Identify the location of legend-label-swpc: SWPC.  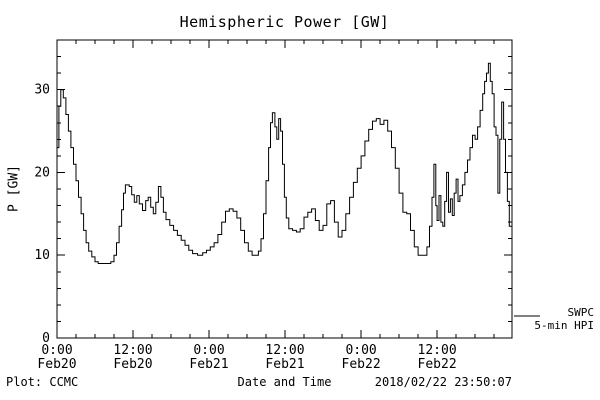
(581, 312).